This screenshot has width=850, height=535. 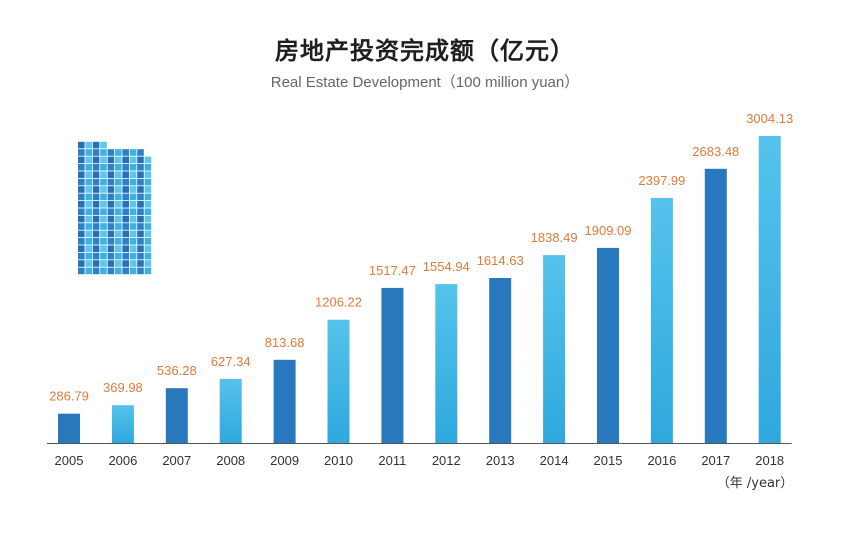 I want to click on x-tick-2010: 2010, so click(x=338, y=460).